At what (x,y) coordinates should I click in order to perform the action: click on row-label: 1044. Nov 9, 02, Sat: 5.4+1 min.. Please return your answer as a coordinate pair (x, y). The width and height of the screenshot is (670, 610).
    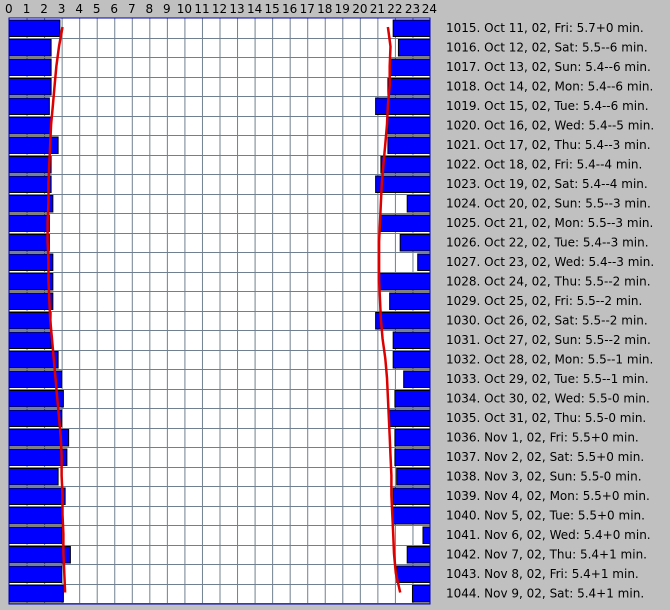
    Looking at the image, I should click on (545, 594).